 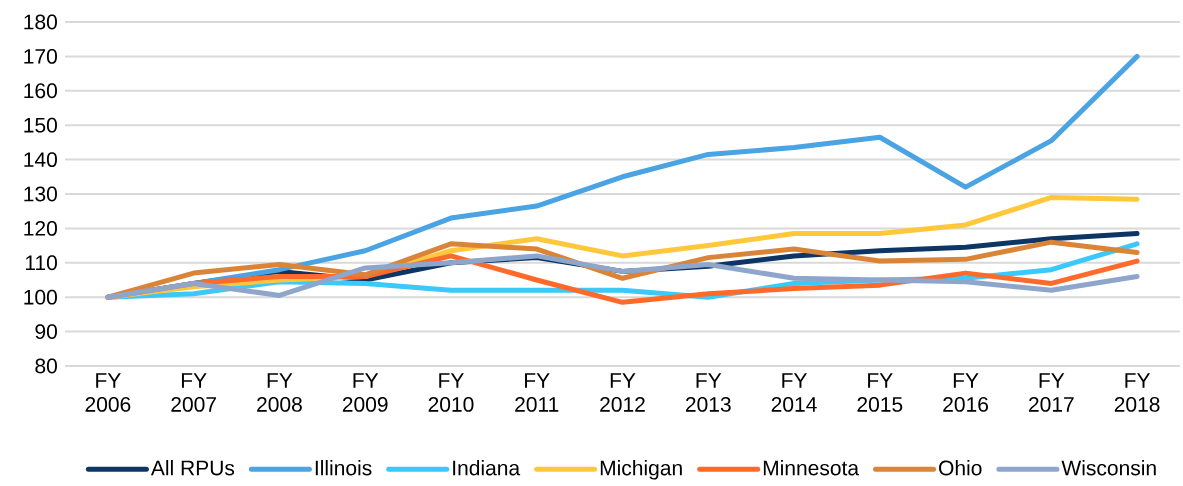 I want to click on y-tick-label: 120, so click(x=40, y=228).